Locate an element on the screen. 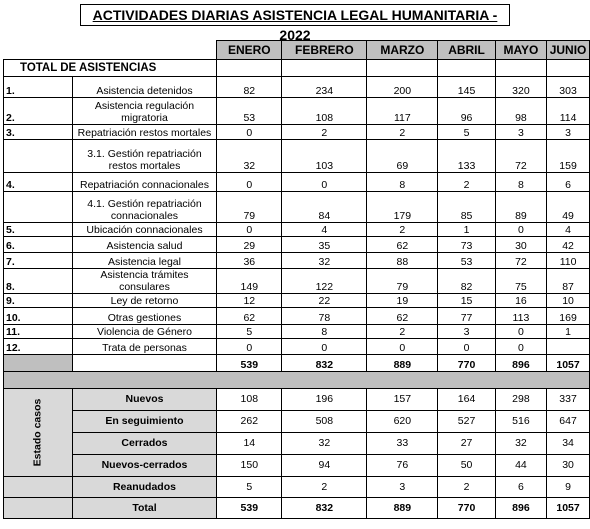 Image resolution: width=590 pixels, height=529 pixels. month-header: FEBRERO is located at coordinates (324, 50).